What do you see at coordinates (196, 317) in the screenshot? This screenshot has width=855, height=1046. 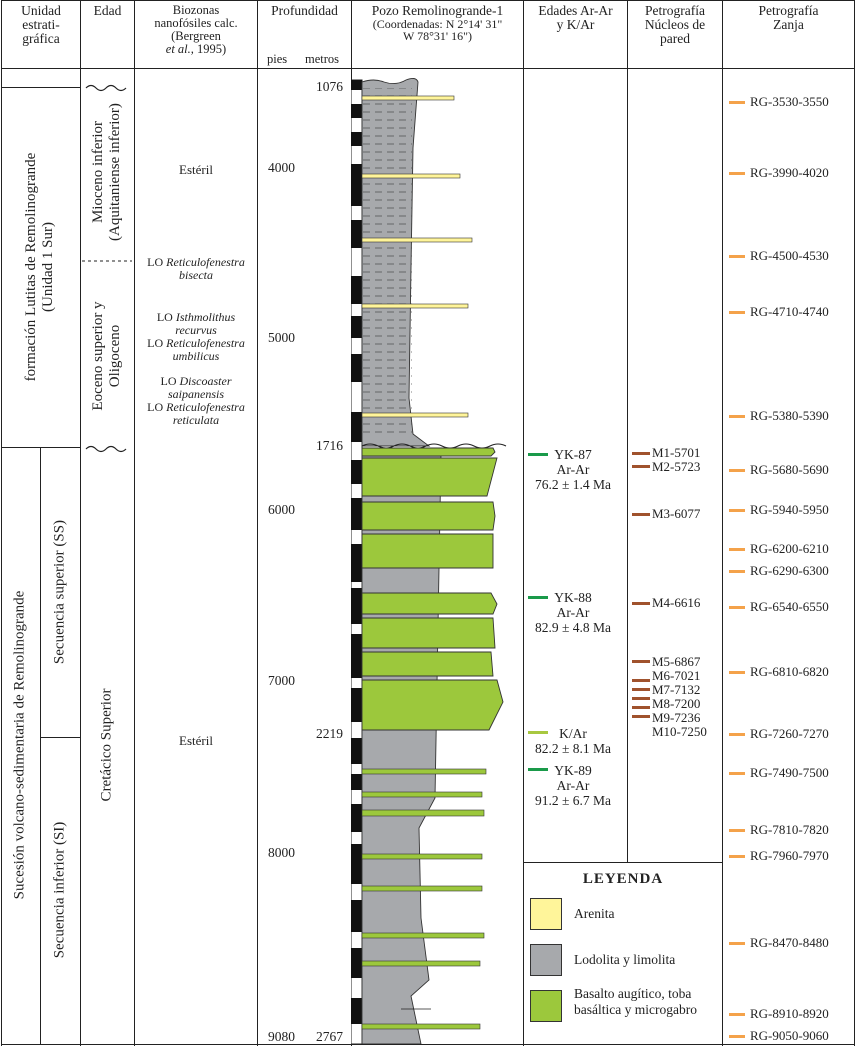 I see `biozone-line: LO Isthmolithus` at bounding box center [196, 317].